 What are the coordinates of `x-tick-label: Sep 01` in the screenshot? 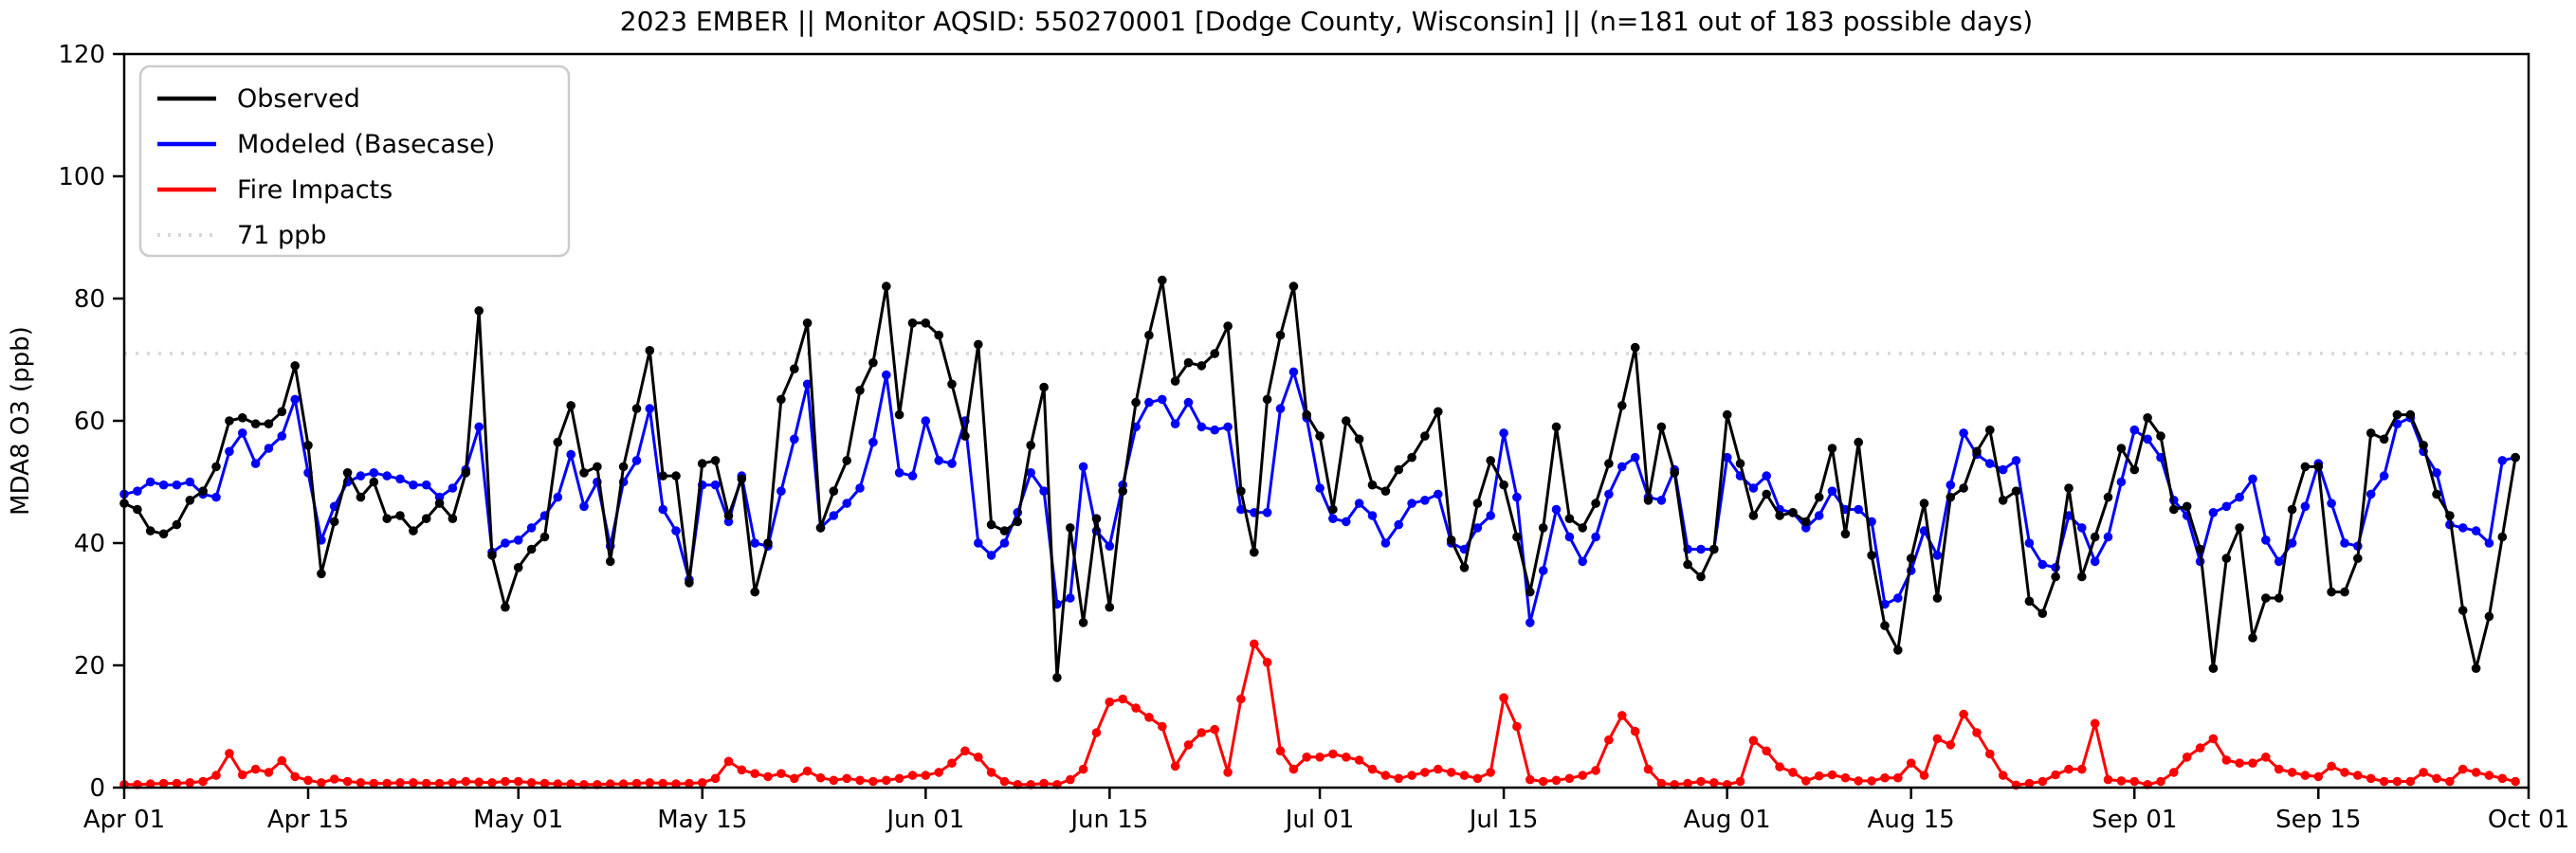 It's located at (2134, 820).